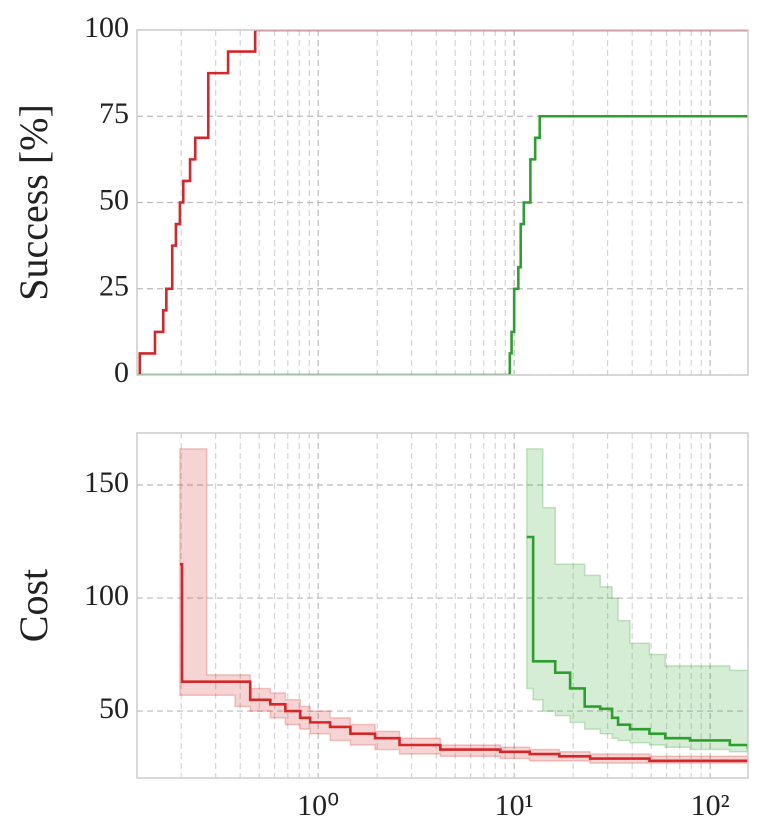 Image resolution: width=765 pixels, height=839 pixels. Describe the element at coordinates (33, 605) in the screenshot. I see `y-axis-label: Cost` at that location.